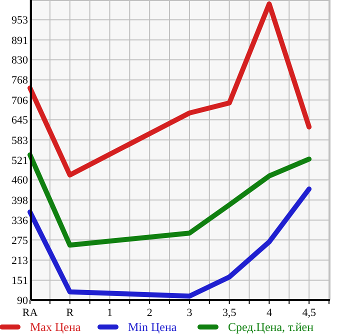 Image resolution: width=345 pixels, height=335 pixels. Describe the element at coordinates (20, 281) in the screenshot. I see `y-tick-label: 151` at that location.